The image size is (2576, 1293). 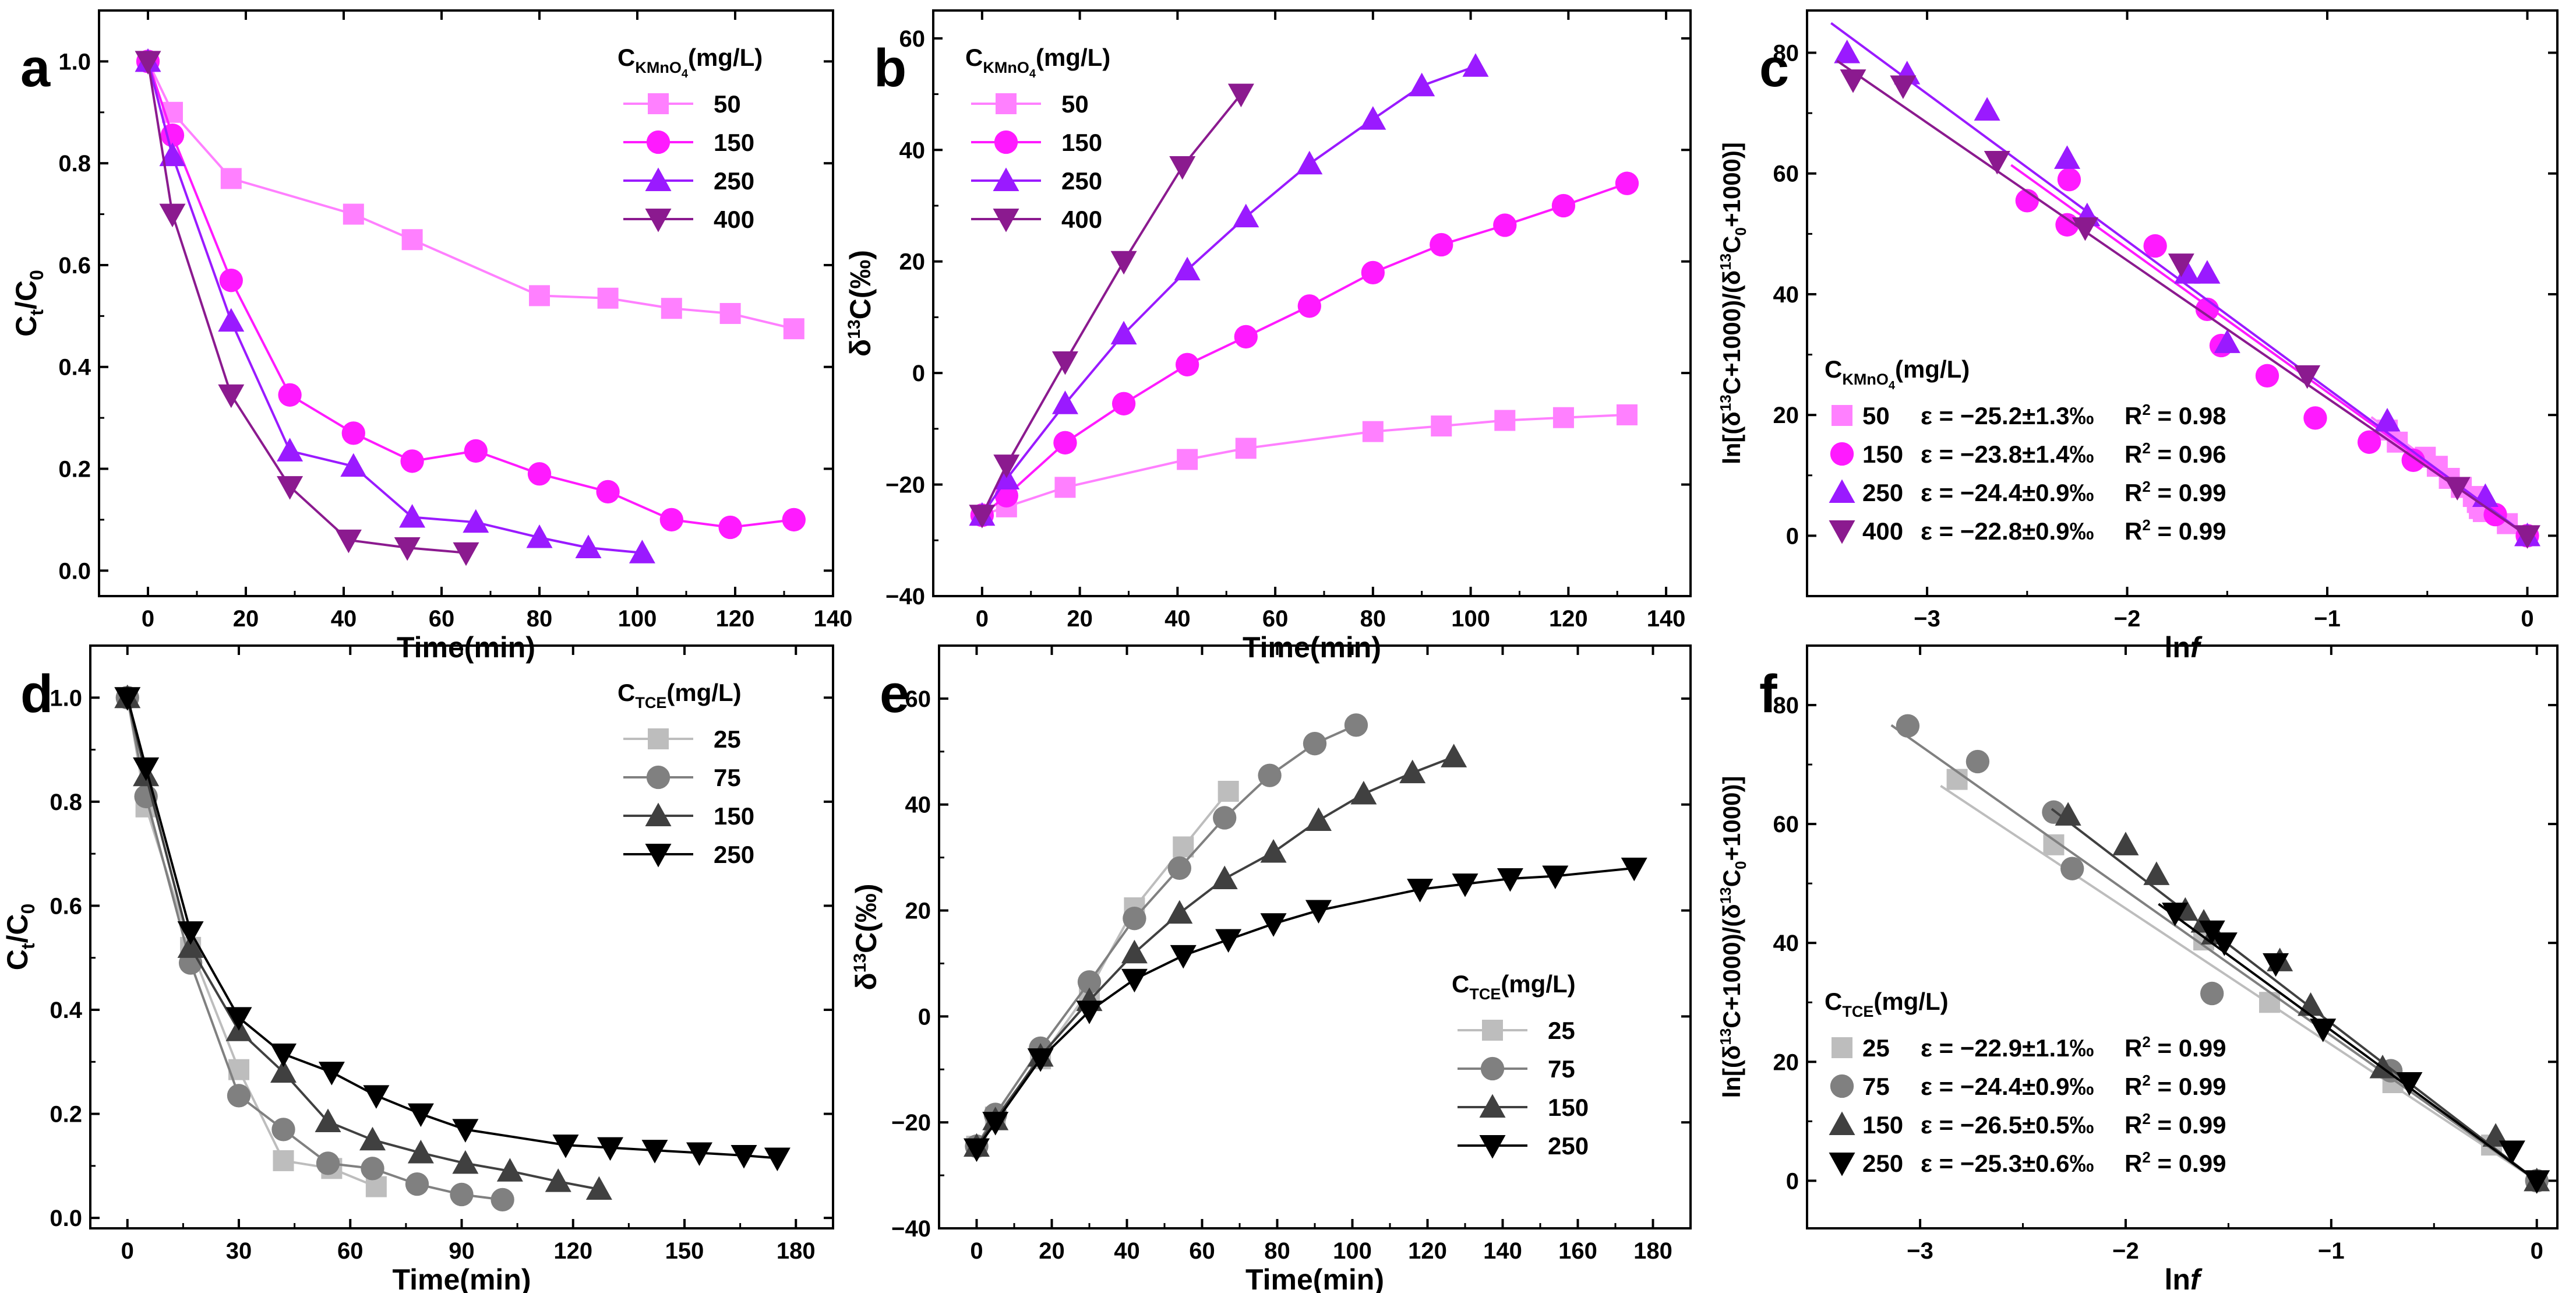 What do you see at coordinates (1732, 818) in the screenshot?
I see `y-title-d: +1000)]` at bounding box center [1732, 818].